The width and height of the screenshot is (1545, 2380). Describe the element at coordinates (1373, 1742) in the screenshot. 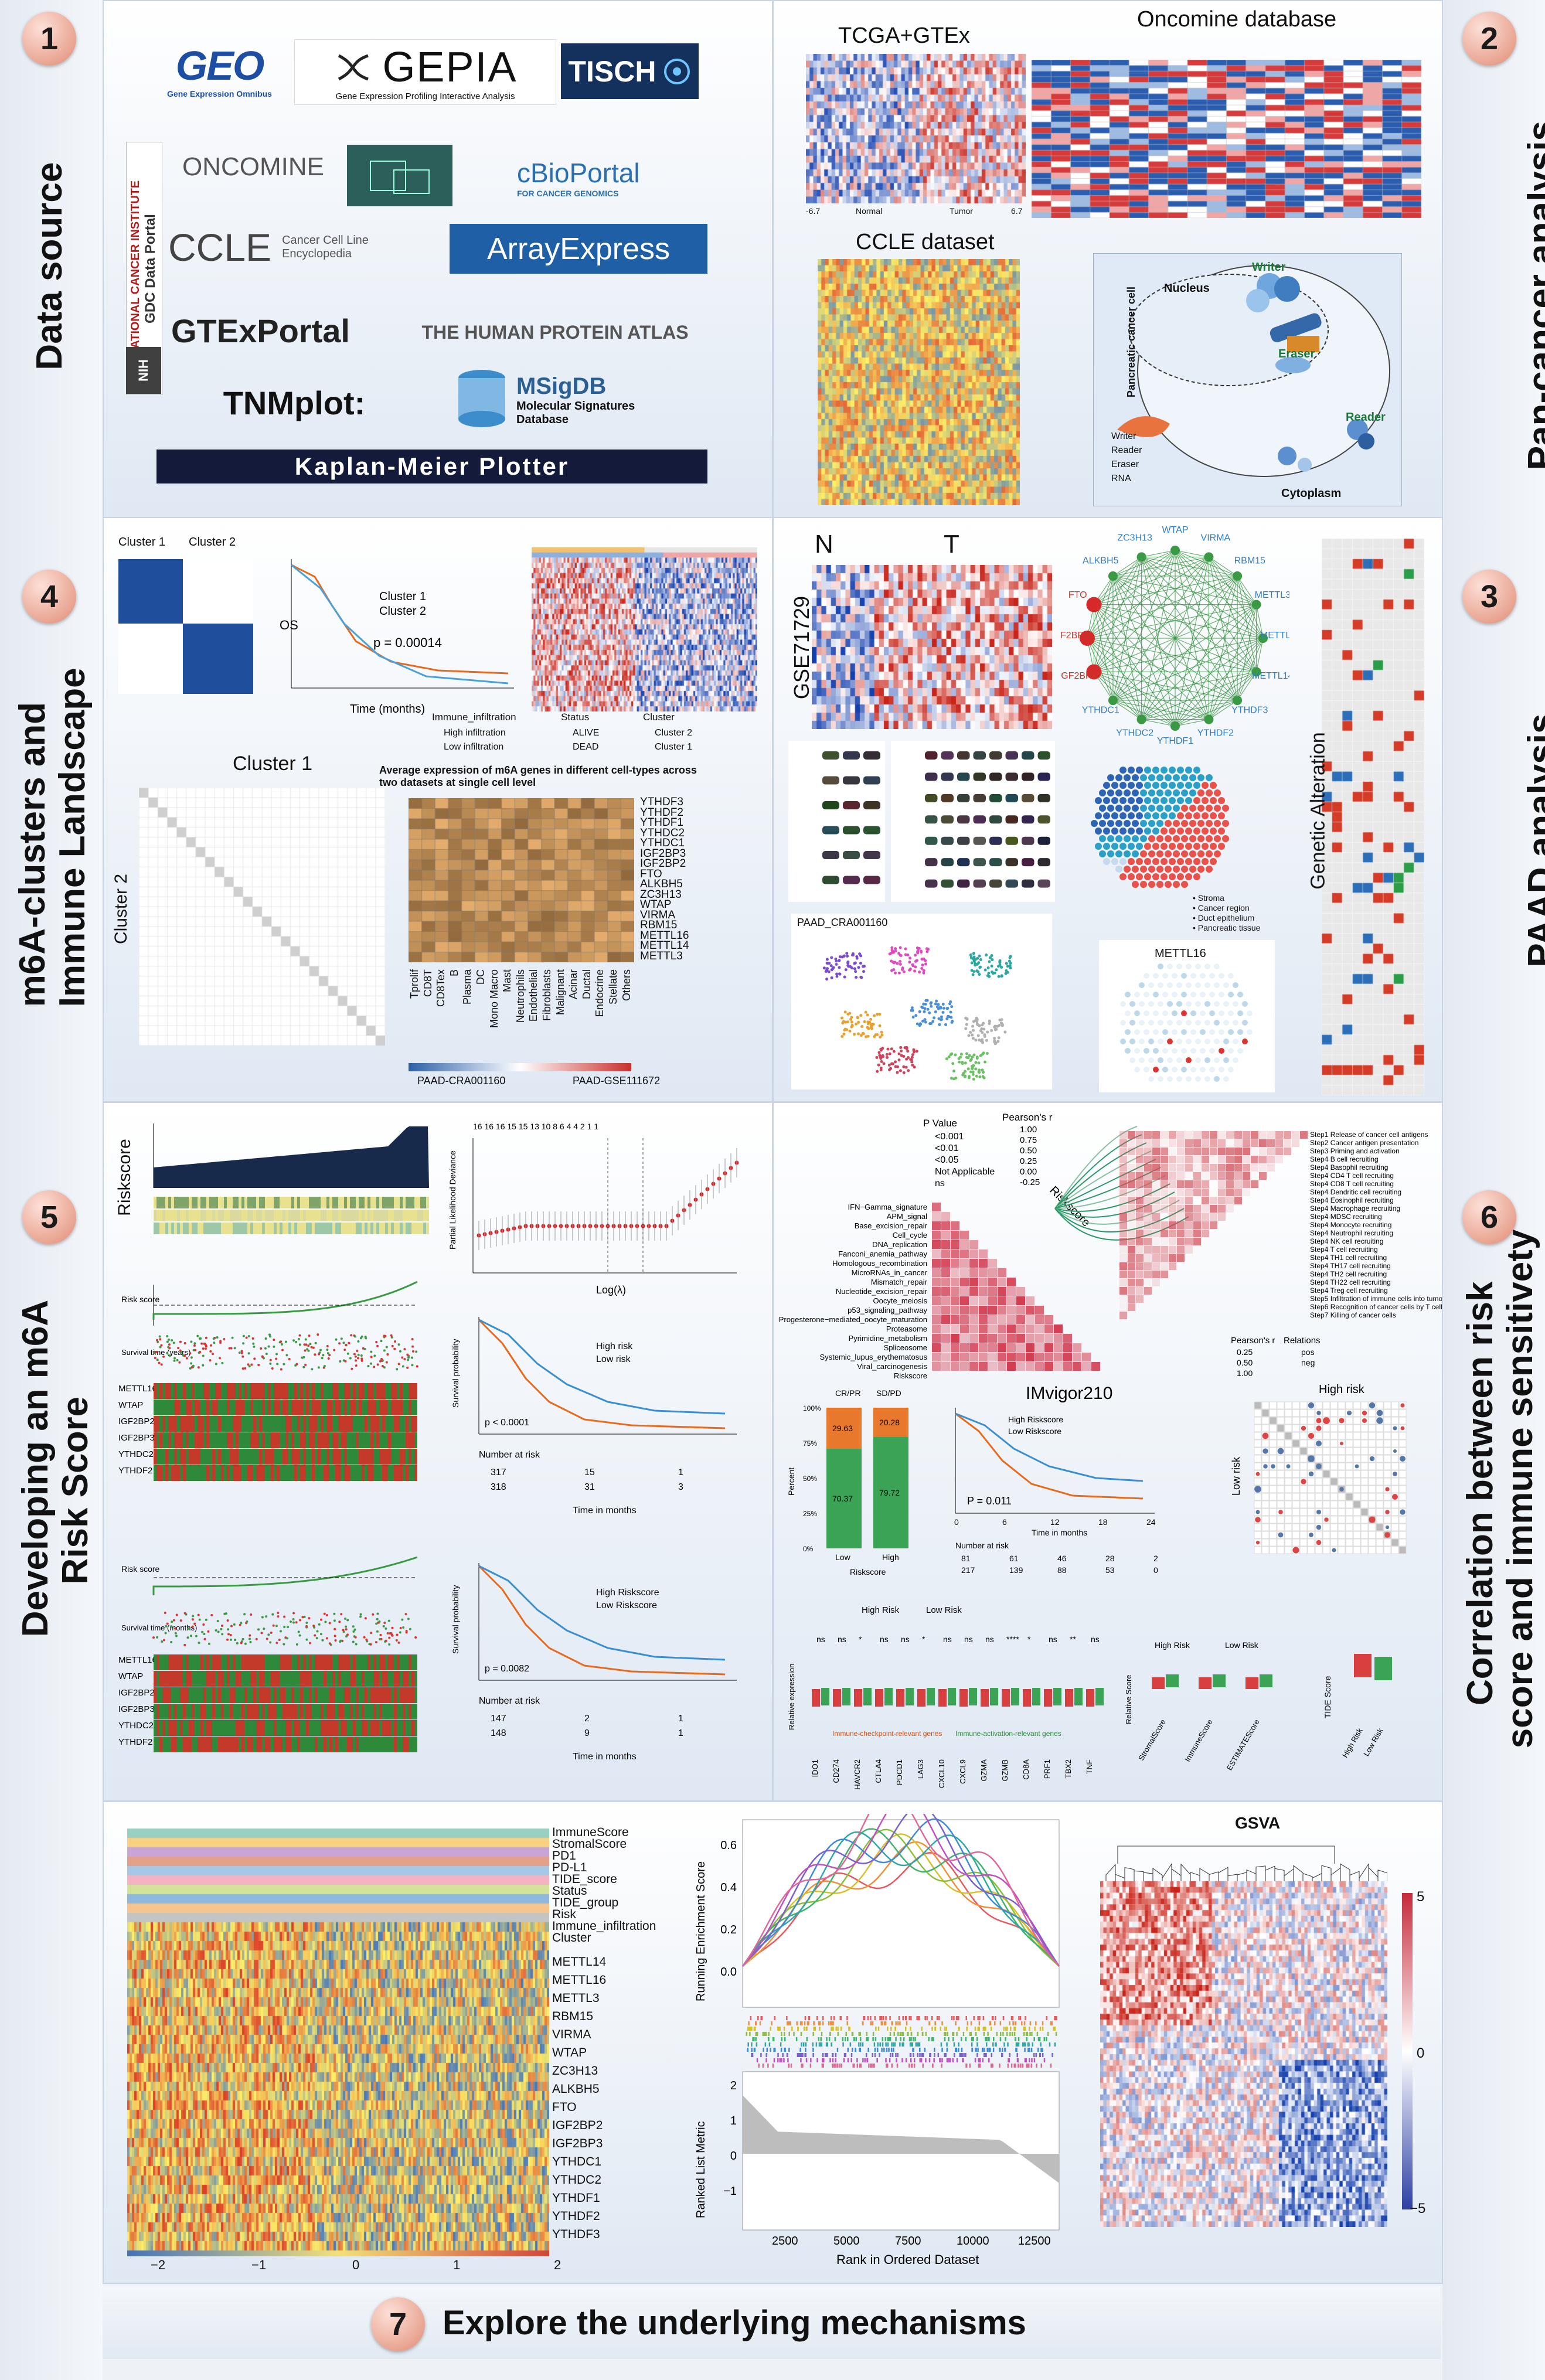

I see `tide-x-1: Low Risk` at that location.